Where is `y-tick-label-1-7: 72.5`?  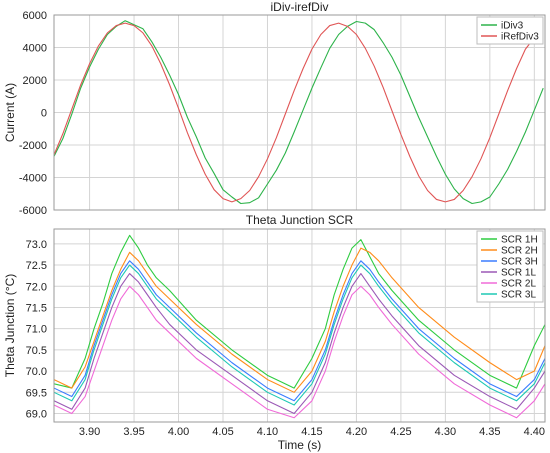
y-tick-label-1-7: 72.5 is located at coordinates (36, 266).